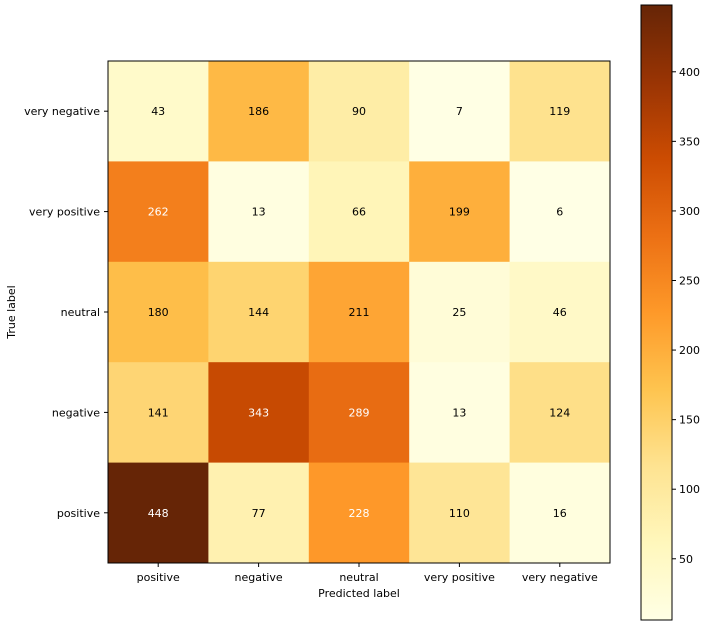 This screenshot has height=625, width=707. What do you see at coordinates (11, 312) in the screenshot?
I see `y-axis-label: True label` at bounding box center [11, 312].